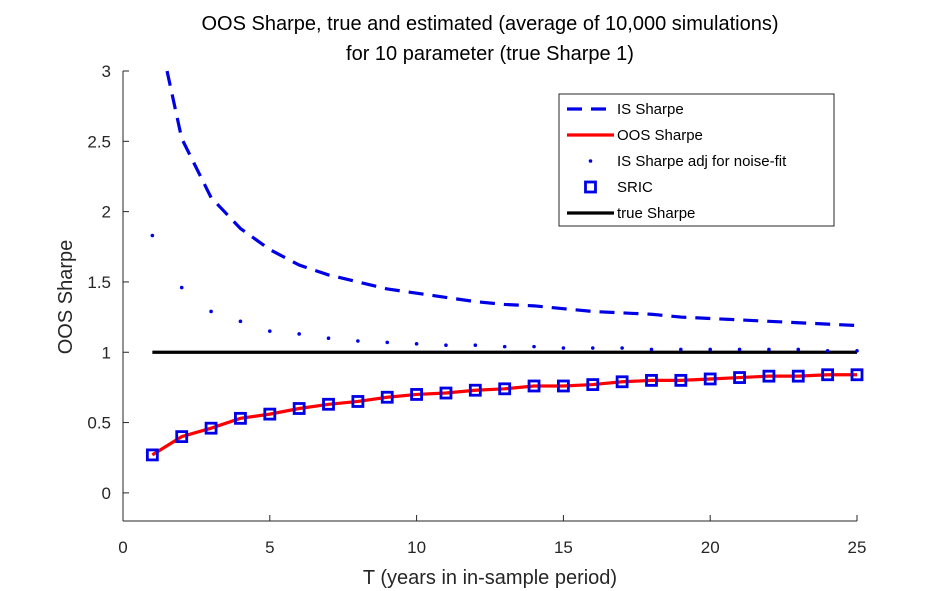  Describe the element at coordinates (106, 212) in the screenshot. I see `y-tick-label-5: 2` at that location.